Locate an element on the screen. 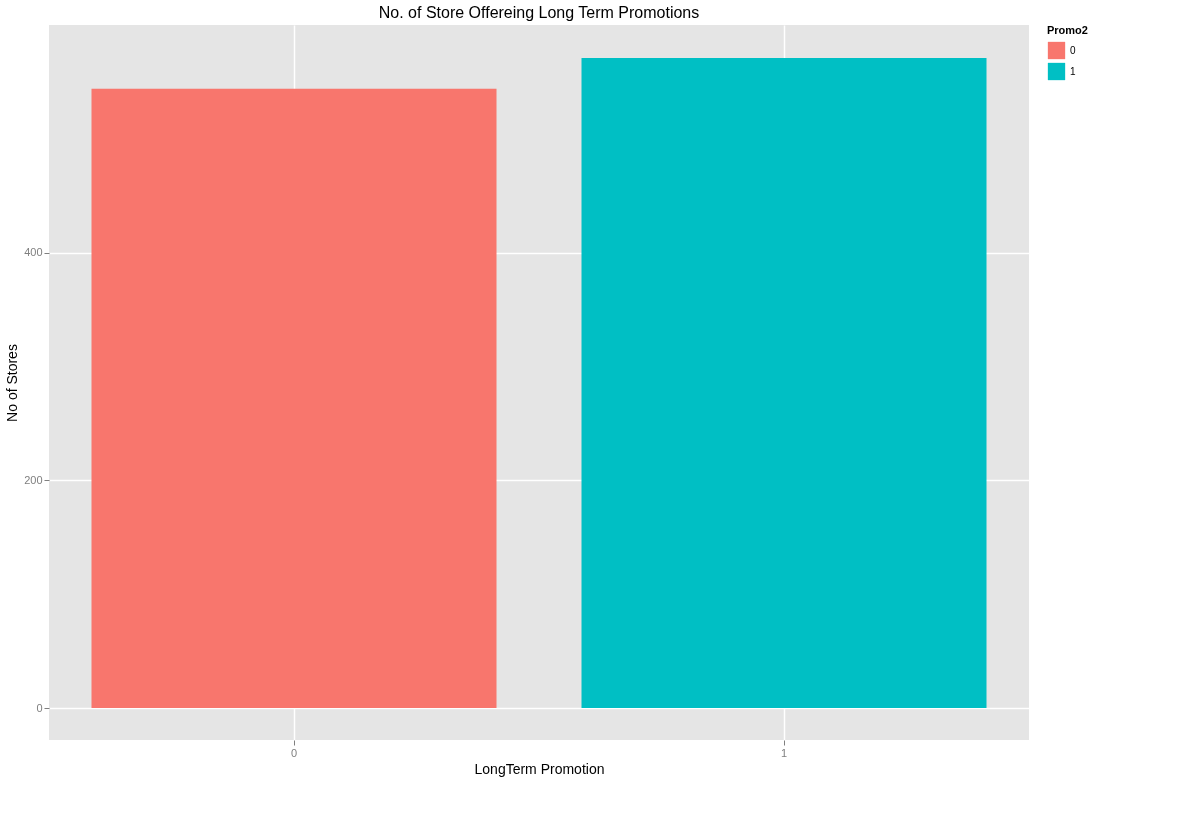 Image resolution: width=1179 pixels, height=837 pixels. x-axis-title: LongTerm Promotion is located at coordinates (539, 768).